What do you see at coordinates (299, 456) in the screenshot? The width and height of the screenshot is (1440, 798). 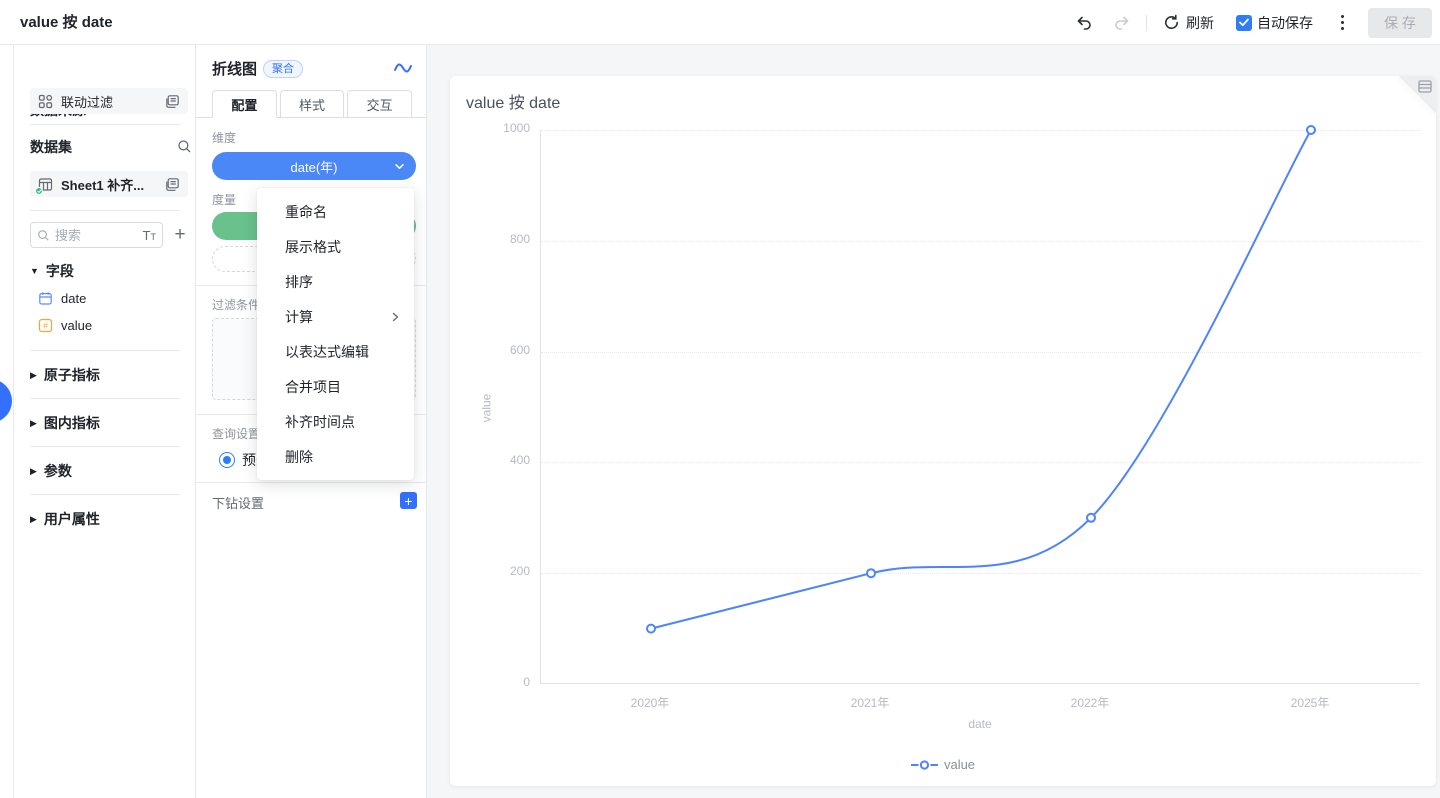 I see `menu-item-label: 删除` at bounding box center [299, 456].